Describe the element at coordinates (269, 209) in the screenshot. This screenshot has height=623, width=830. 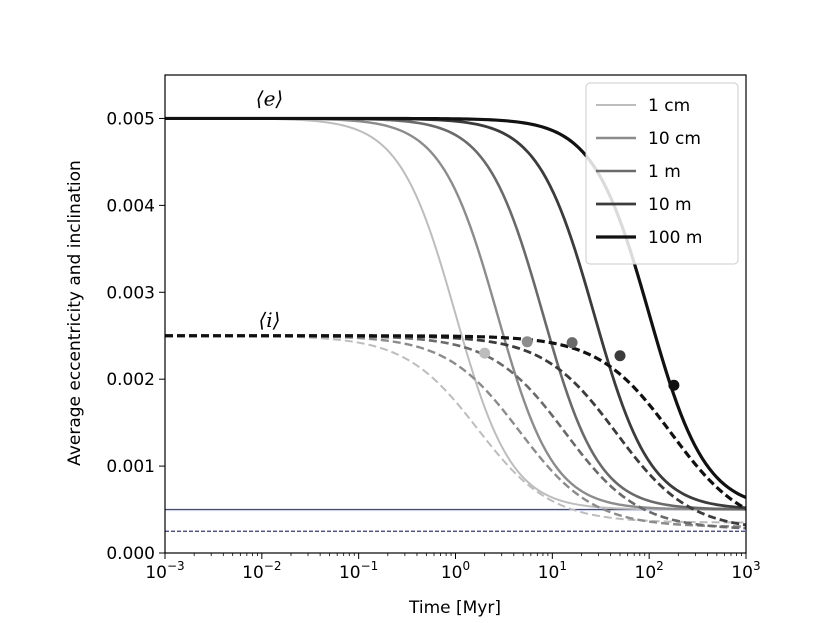
I see `annotations: ⟨e⟩ ⟨i⟩` at that location.